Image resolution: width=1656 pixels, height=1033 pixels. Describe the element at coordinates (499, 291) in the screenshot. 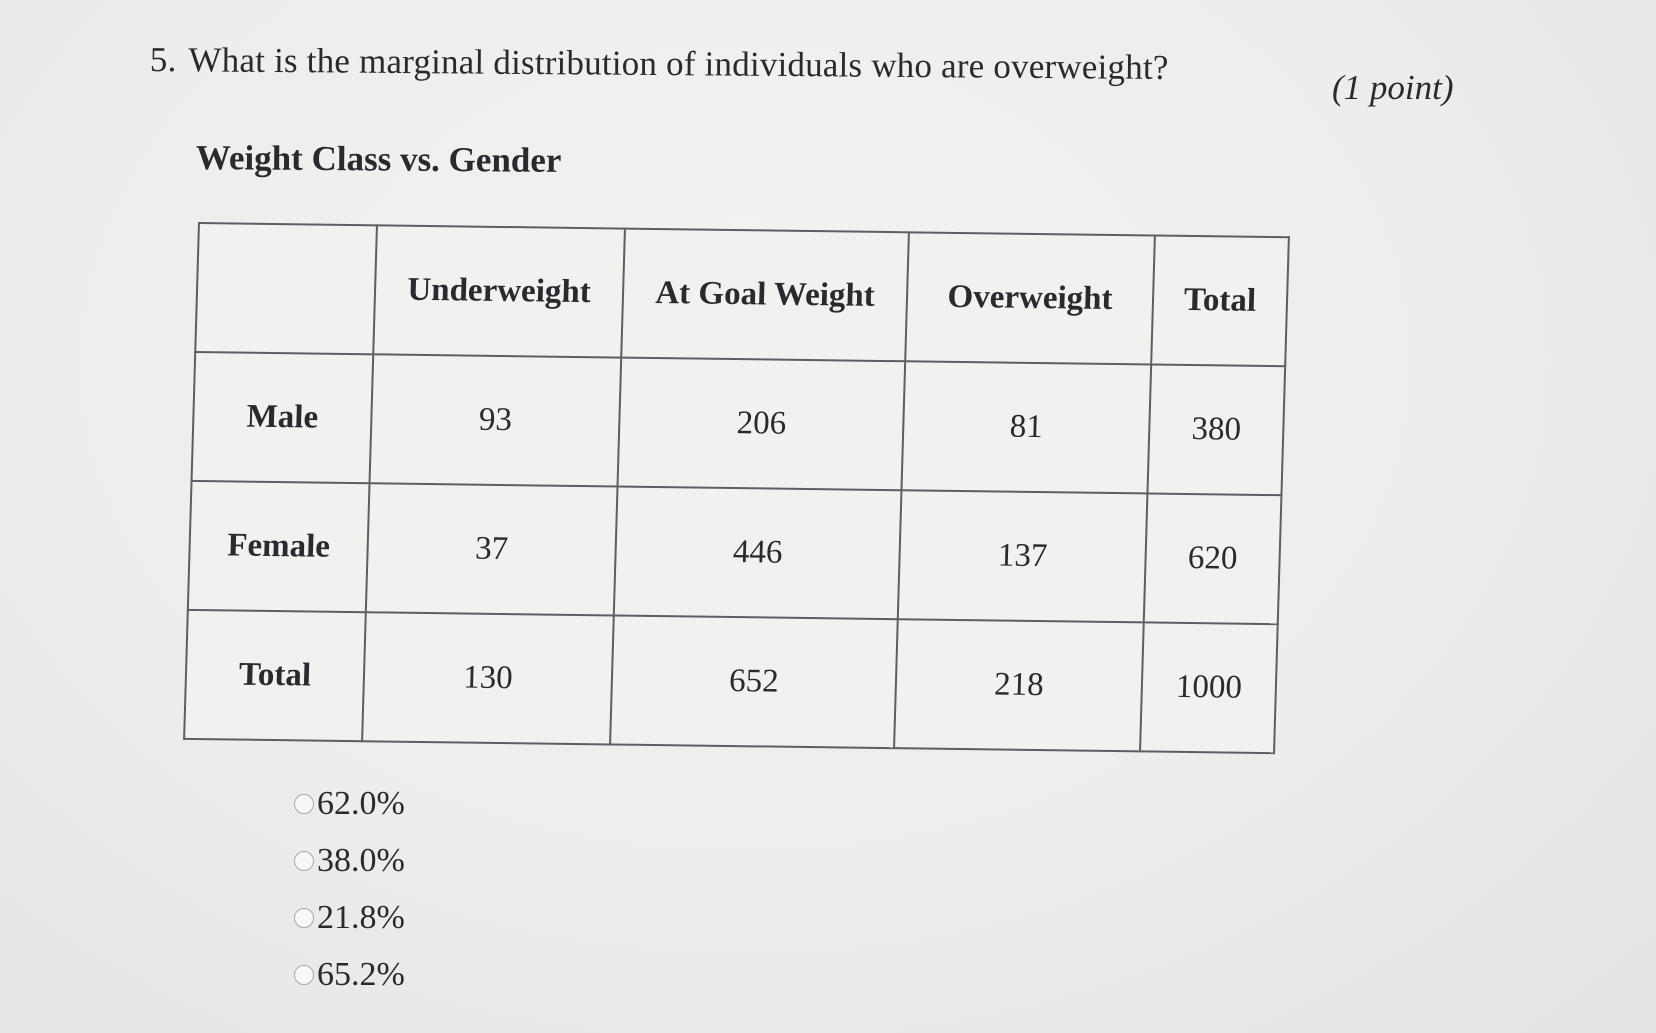

I see `header-cell-underweight: Underweight` at that location.